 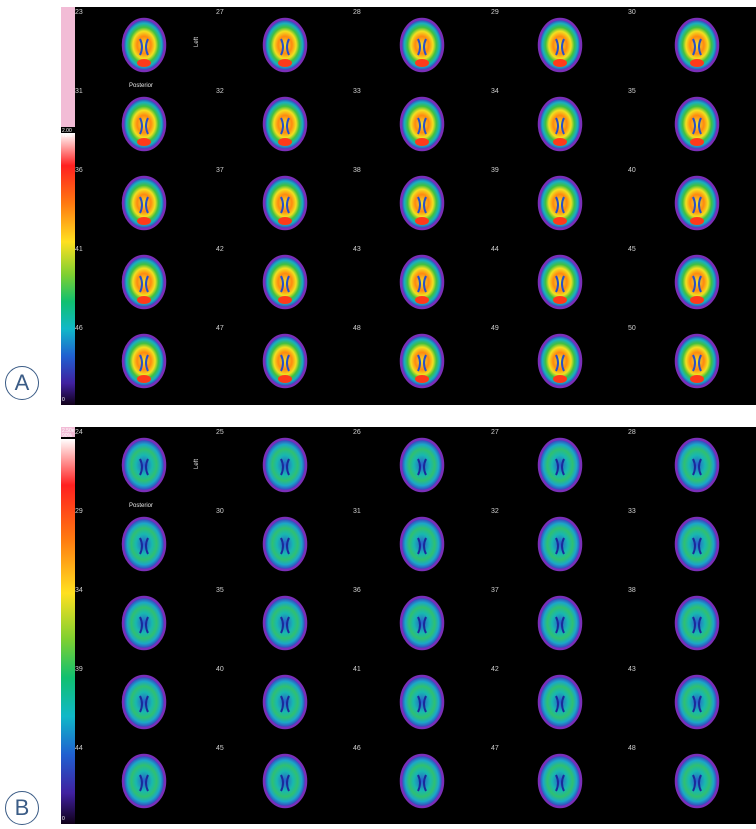 I want to click on slice-number: 31, so click(x=357, y=511).